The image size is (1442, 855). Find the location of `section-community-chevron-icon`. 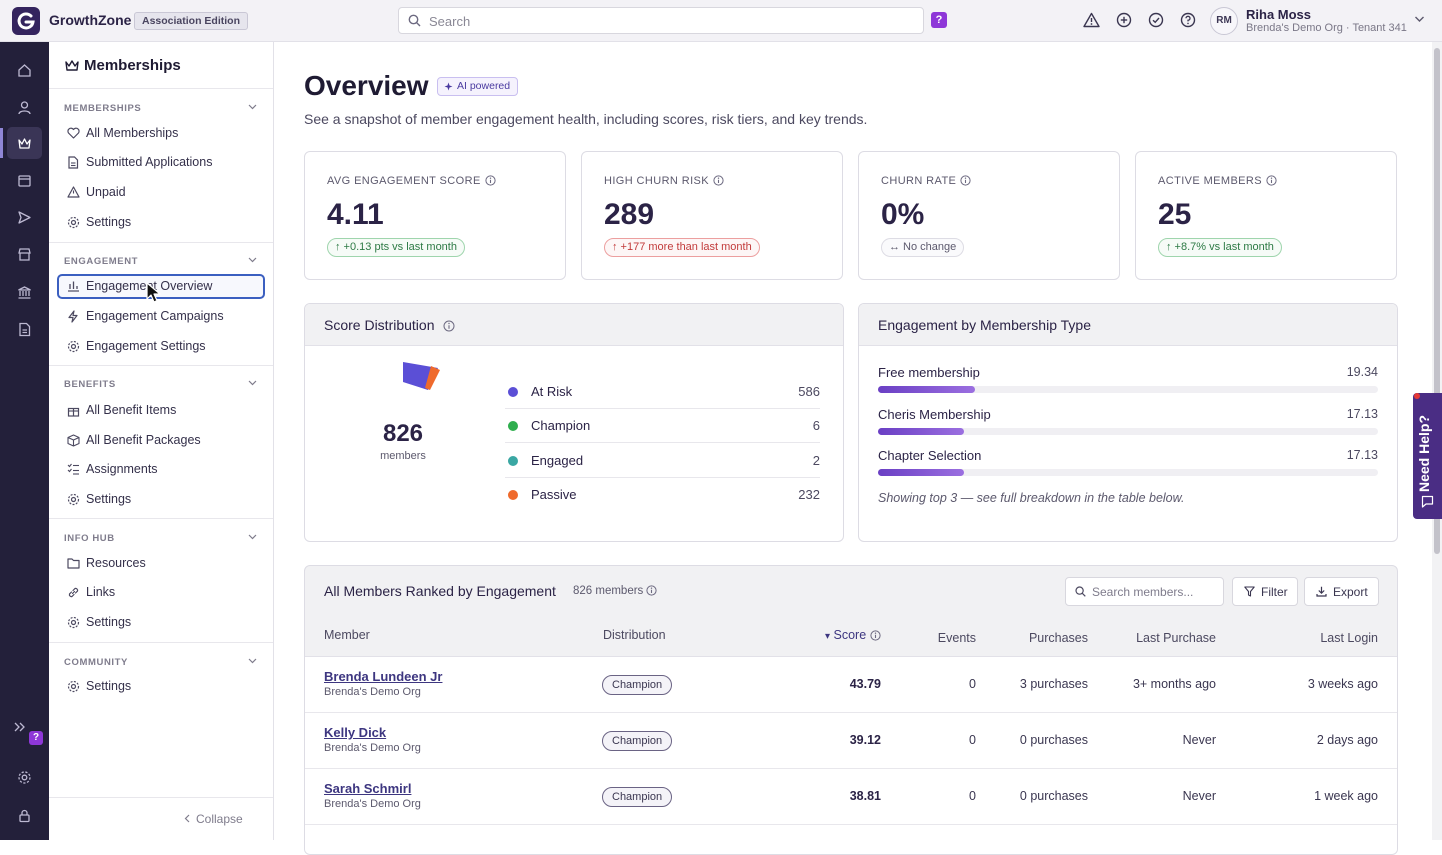

section-community-chevron-icon is located at coordinates (252, 661).